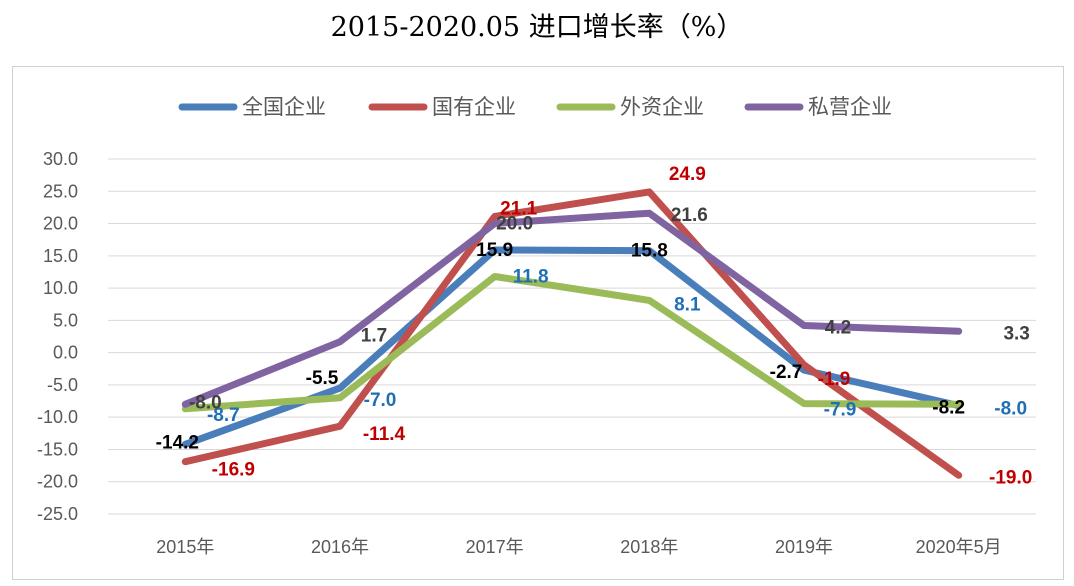 Image resolution: width=1074 pixels, height=586 pixels. What do you see at coordinates (177, 442) in the screenshot?
I see `data-label: -14.2` at bounding box center [177, 442].